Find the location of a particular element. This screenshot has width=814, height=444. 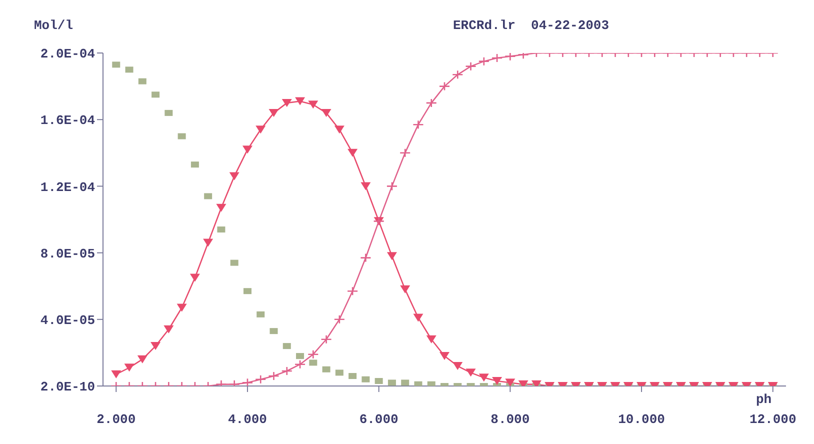

y-tick-label: 8.0E-05 is located at coordinates (68, 254).